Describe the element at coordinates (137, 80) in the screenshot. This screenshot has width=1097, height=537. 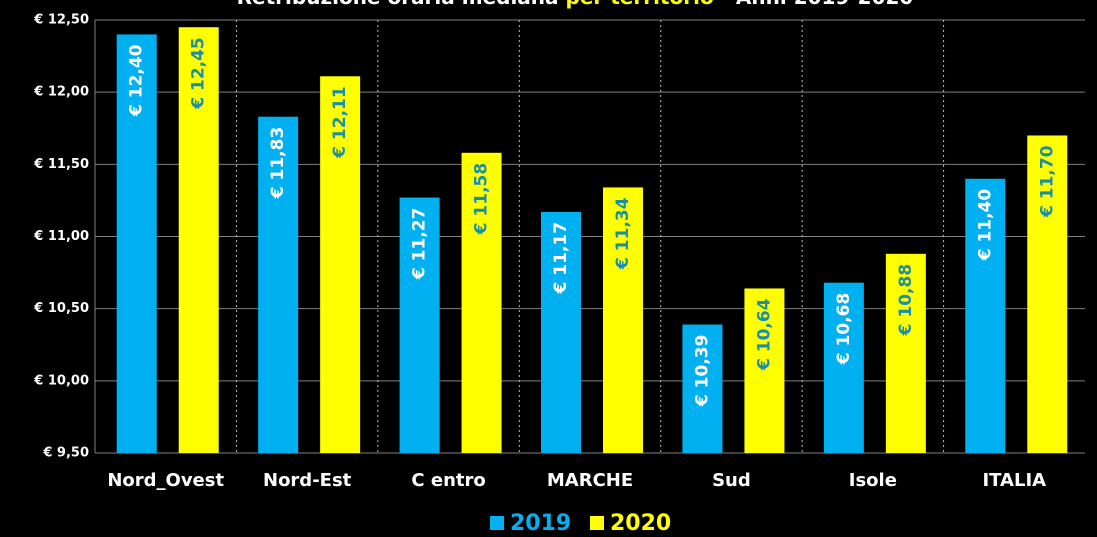
I see `value-label: € 12,40` at that location.